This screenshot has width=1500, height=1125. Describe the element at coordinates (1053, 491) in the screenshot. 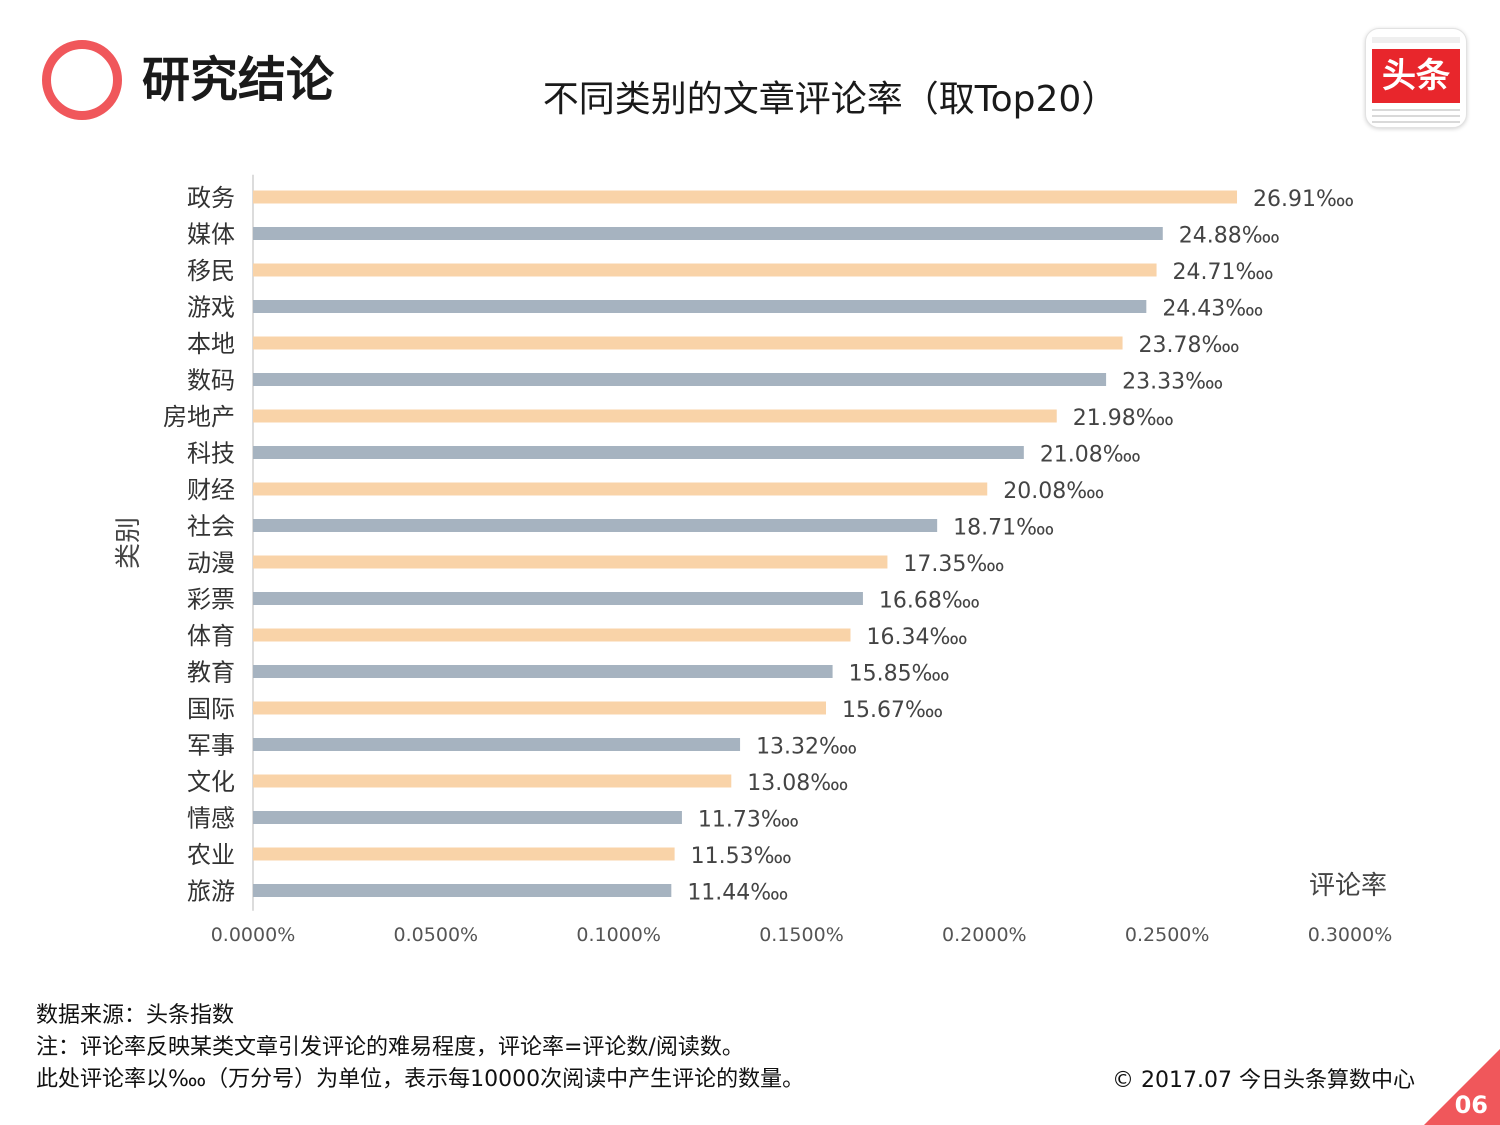

I see `data-label: 20.08‱` at that location.